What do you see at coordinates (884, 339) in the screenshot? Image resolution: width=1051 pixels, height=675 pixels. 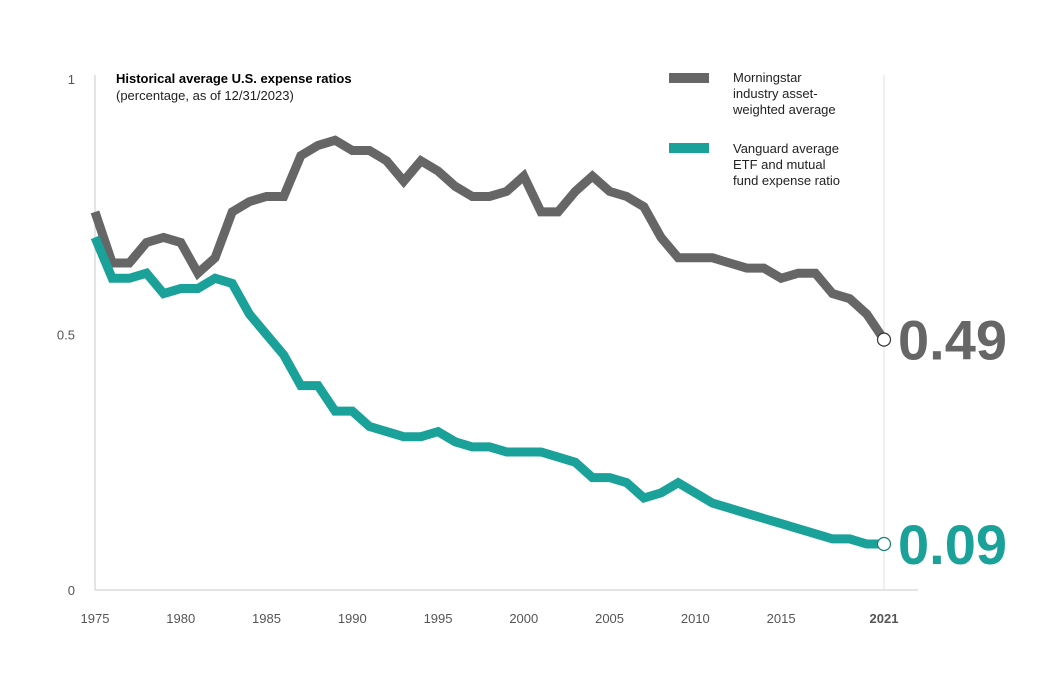 I see `end-marker-morningstar` at bounding box center [884, 339].